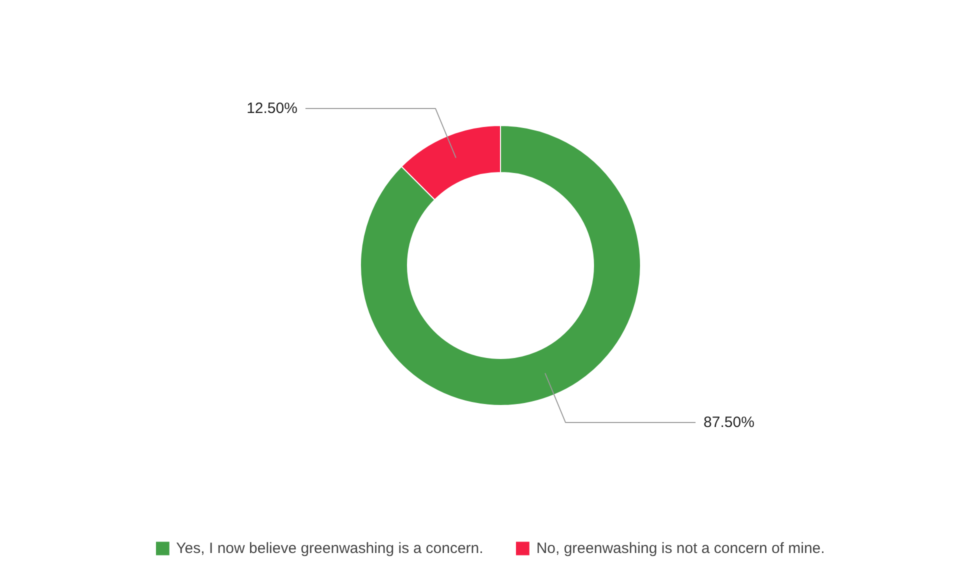  Describe the element at coordinates (680, 548) in the screenshot. I see `legend-label: No, greenwashing is not a concern of mine.` at that location.